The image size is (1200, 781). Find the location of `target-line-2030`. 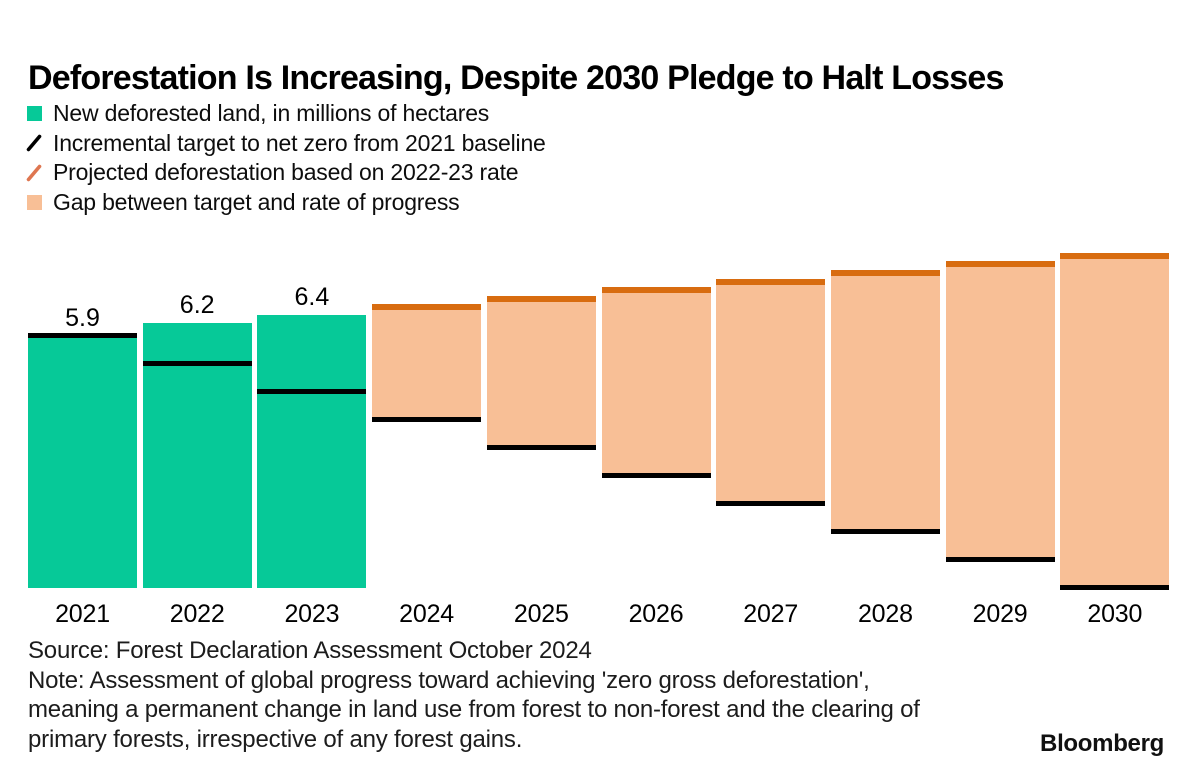

target-line-2030 is located at coordinates (1115, 587).